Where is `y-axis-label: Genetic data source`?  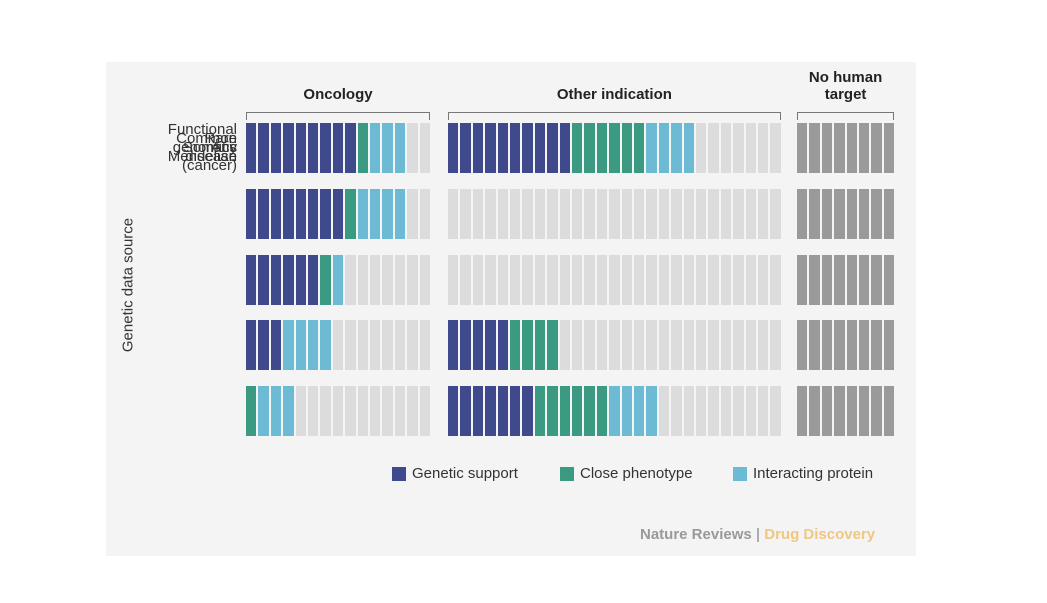 y-axis-label: Genetic data source is located at coordinates (128, 285).